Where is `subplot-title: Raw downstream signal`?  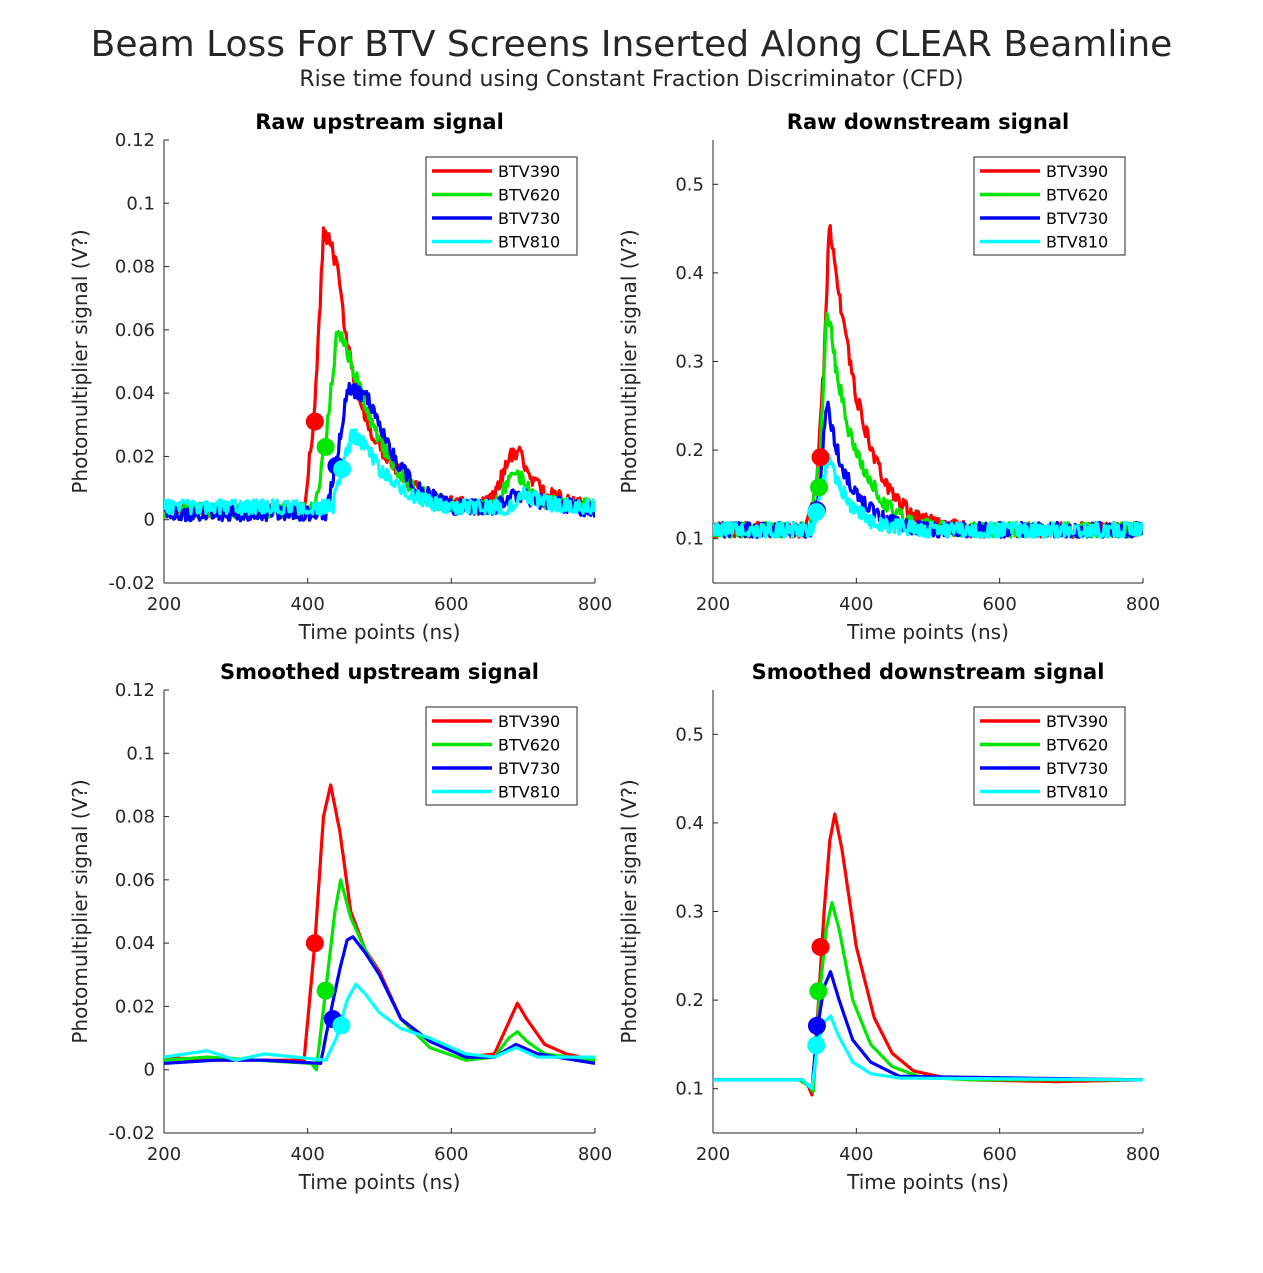
subplot-title: Raw downstream signal is located at coordinates (928, 122).